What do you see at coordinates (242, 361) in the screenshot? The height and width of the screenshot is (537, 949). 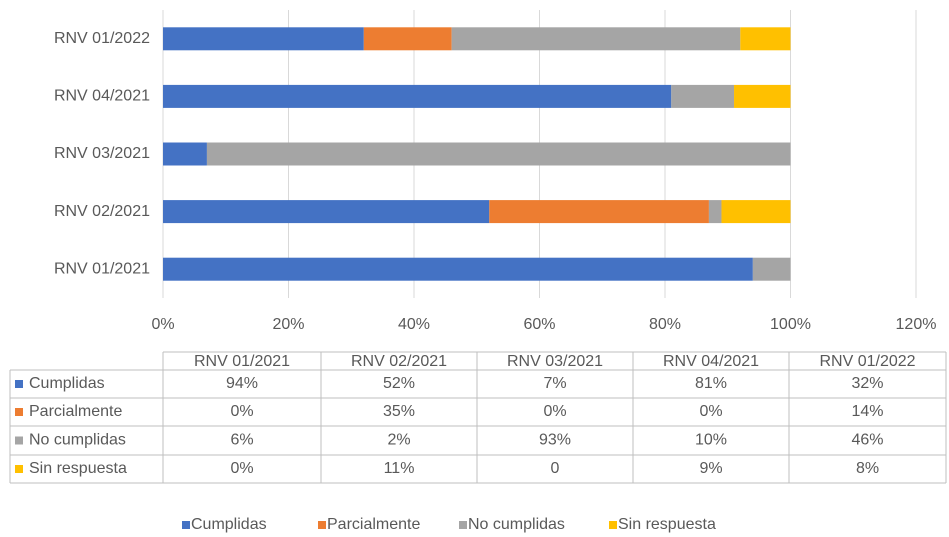 I see `table-header: RNV 01/2021` at bounding box center [242, 361].